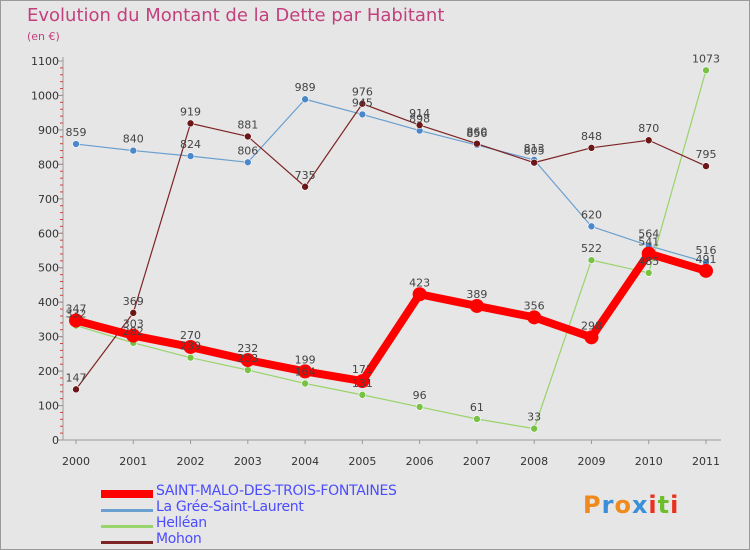 This screenshot has width=750, height=550. I want to click on data-label: 795, so click(706, 154).